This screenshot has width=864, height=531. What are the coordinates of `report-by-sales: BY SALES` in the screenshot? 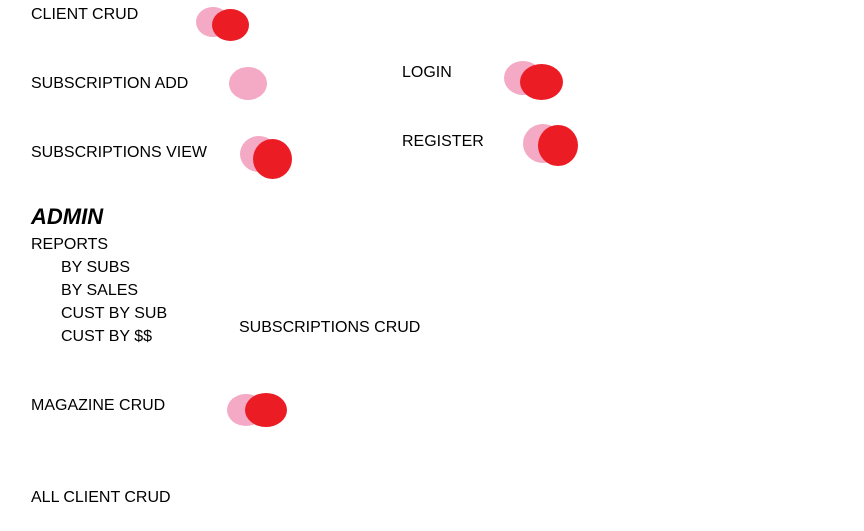 It's located at (100, 290).